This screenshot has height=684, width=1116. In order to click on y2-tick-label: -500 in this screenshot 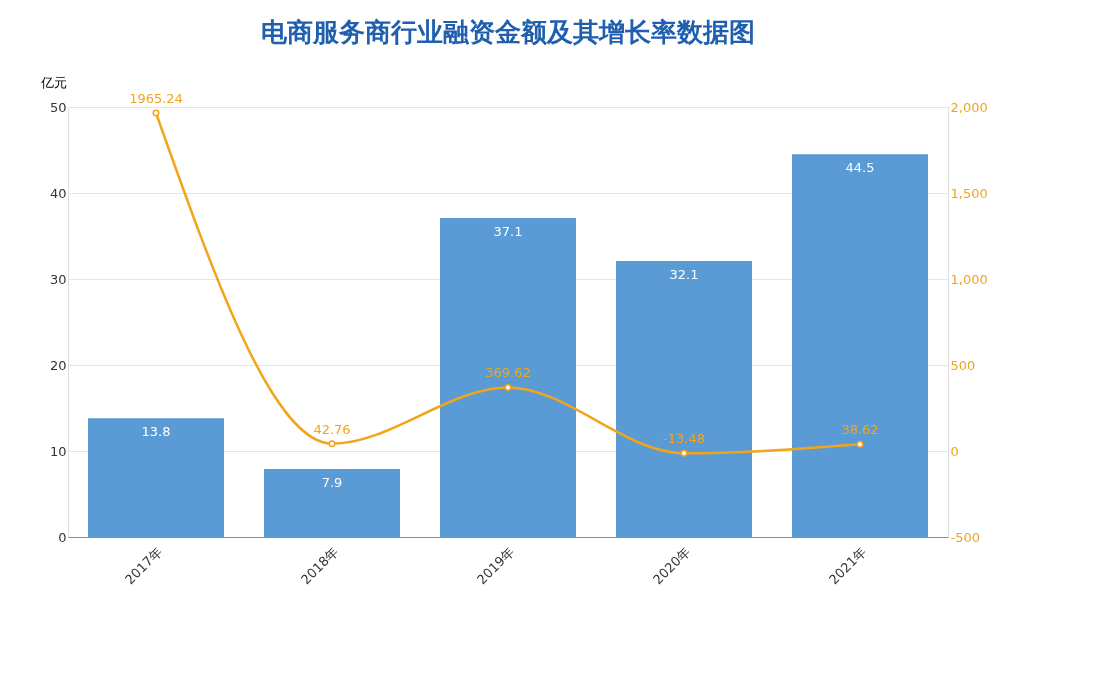, I will do `click(965, 537)`.